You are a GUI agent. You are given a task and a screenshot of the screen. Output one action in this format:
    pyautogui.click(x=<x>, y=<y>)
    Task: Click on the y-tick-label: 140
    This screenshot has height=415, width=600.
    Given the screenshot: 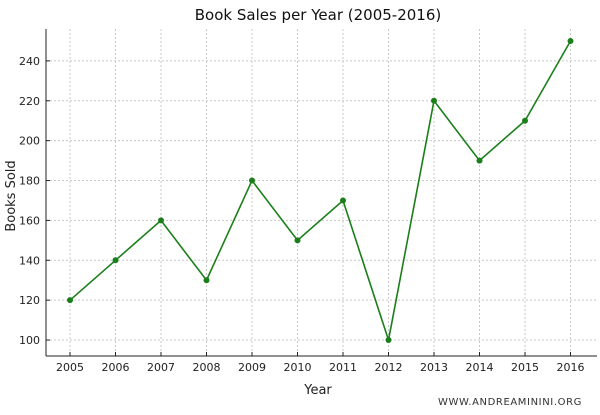 What is the action you would take?
    pyautogui.click(x=29, y=260)
    